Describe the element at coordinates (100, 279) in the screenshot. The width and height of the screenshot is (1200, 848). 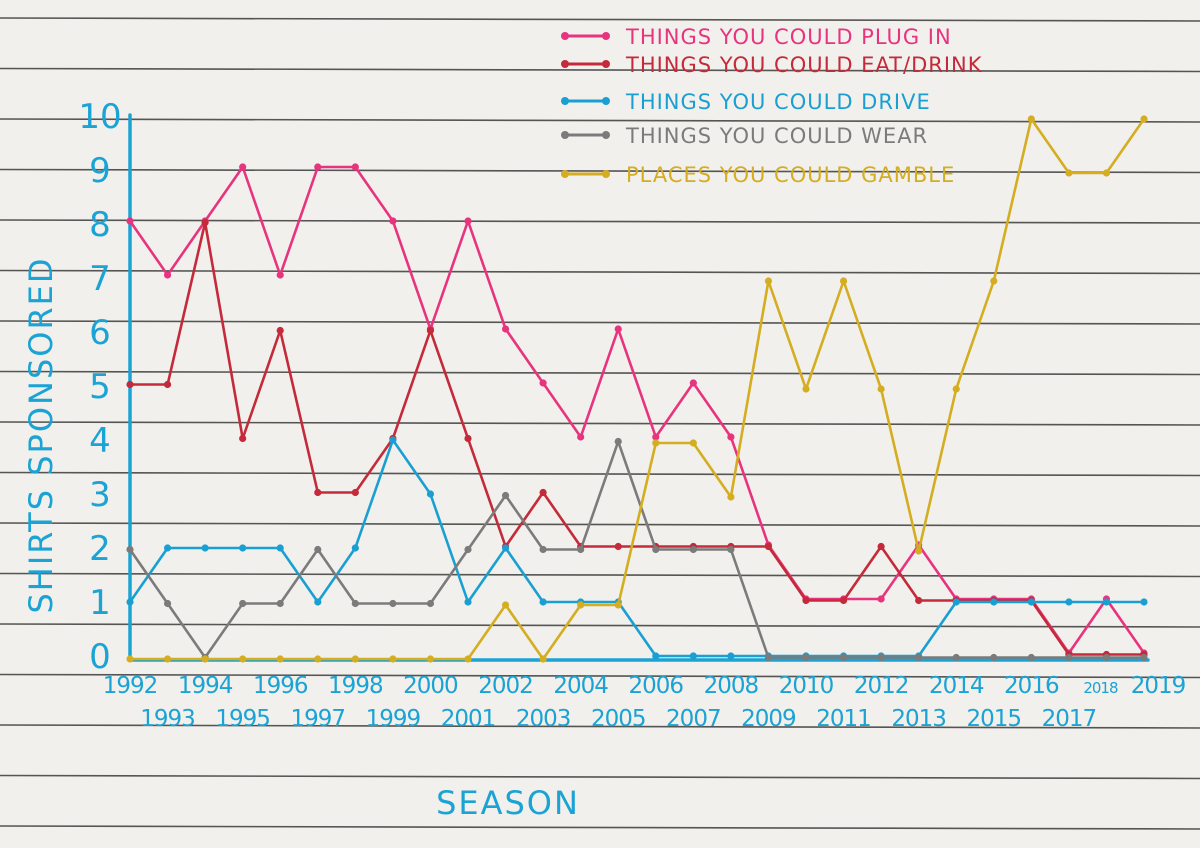
I see `y-tick-label: 7` at that location.